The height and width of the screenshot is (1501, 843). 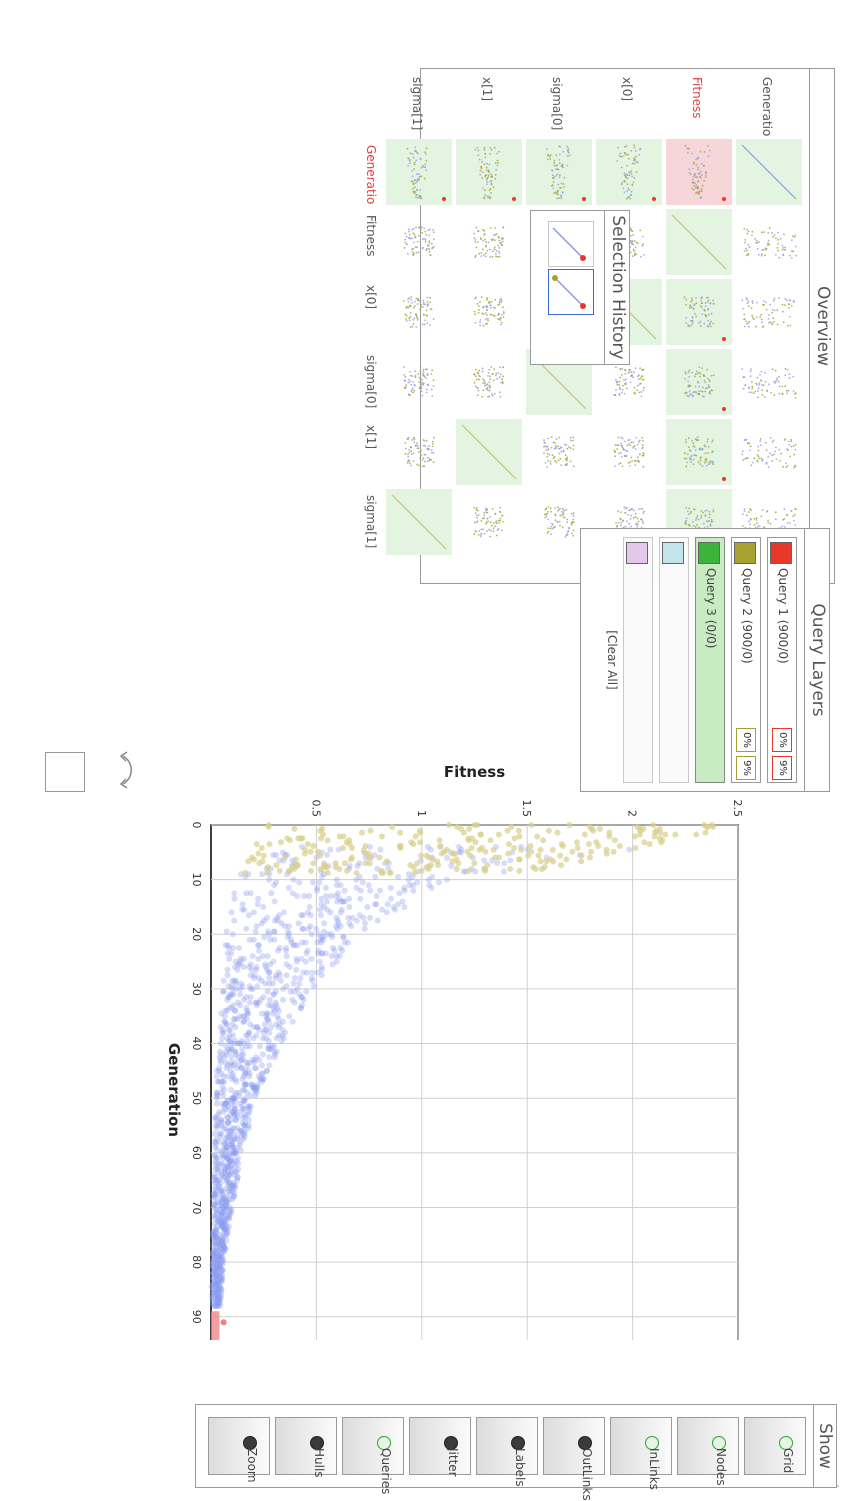 What do you see at coordinates (371, 236) in the screenshot?
I see `matrix-column-label: Fitness` at bounding box center [371, 236].